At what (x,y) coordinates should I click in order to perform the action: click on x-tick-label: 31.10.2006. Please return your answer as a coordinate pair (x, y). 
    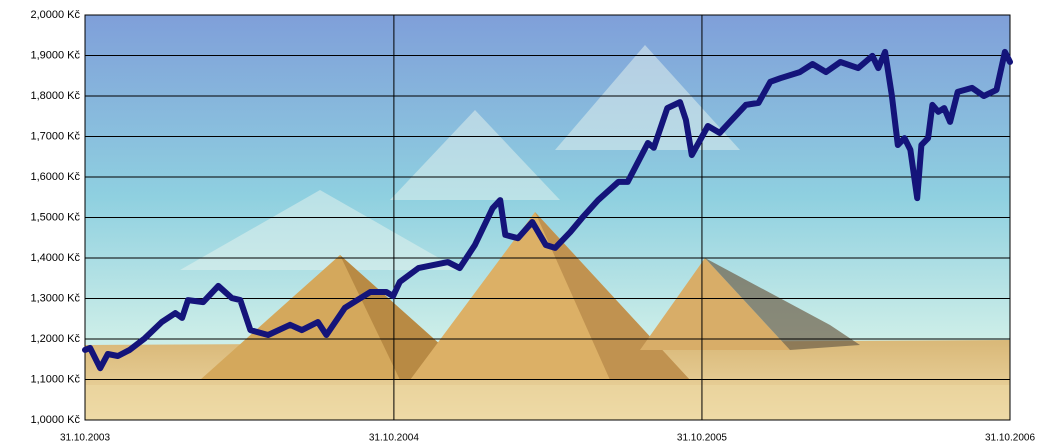
    Looking at the image, I should click on (1010, 438).